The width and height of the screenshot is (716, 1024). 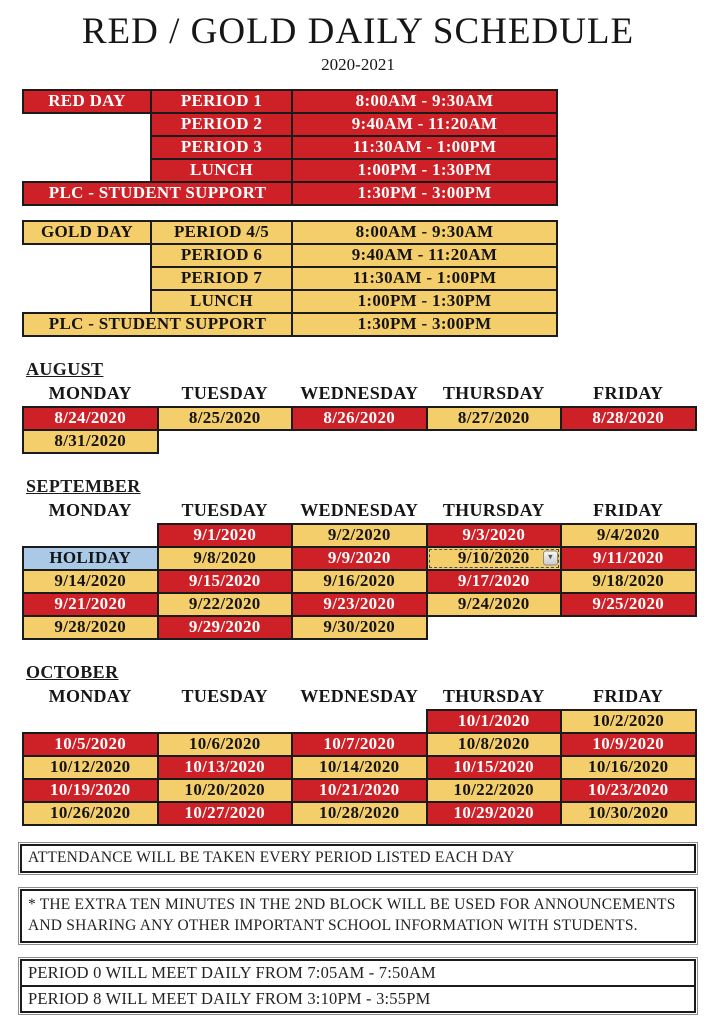 I want to click on calendar-date-cell: 10/5/2020, so click(x=90, y=744).